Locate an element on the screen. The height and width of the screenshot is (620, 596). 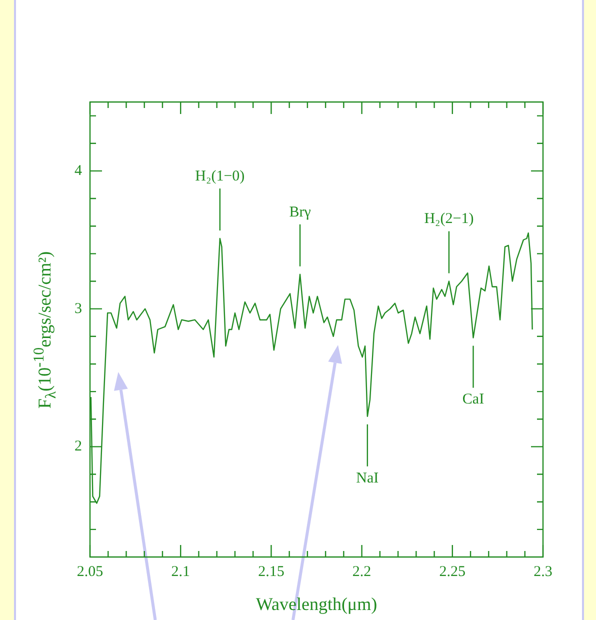
annotation: NaI is located at coordinates (367, 478).